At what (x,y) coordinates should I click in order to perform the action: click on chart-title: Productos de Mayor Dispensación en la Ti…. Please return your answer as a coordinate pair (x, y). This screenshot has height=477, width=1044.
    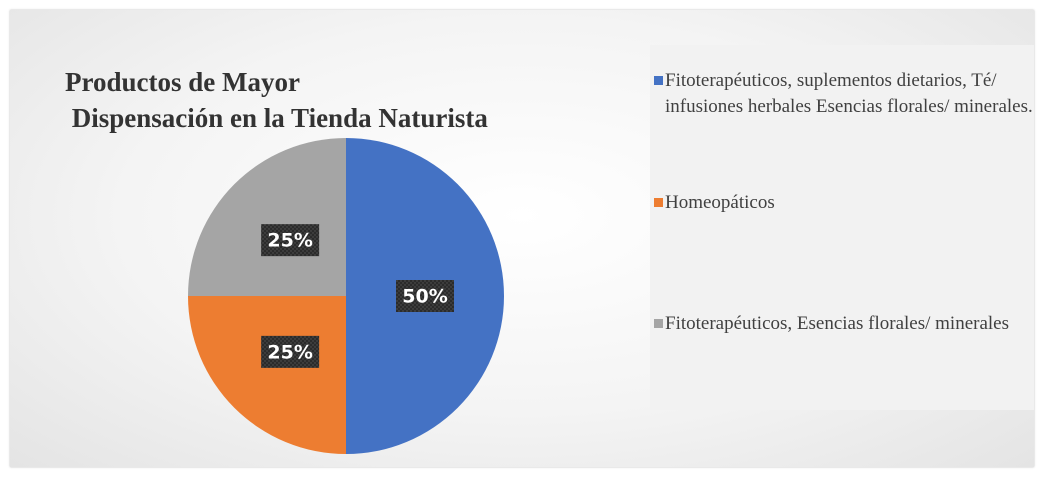
    Looking at the image, I should click on (276, 100).